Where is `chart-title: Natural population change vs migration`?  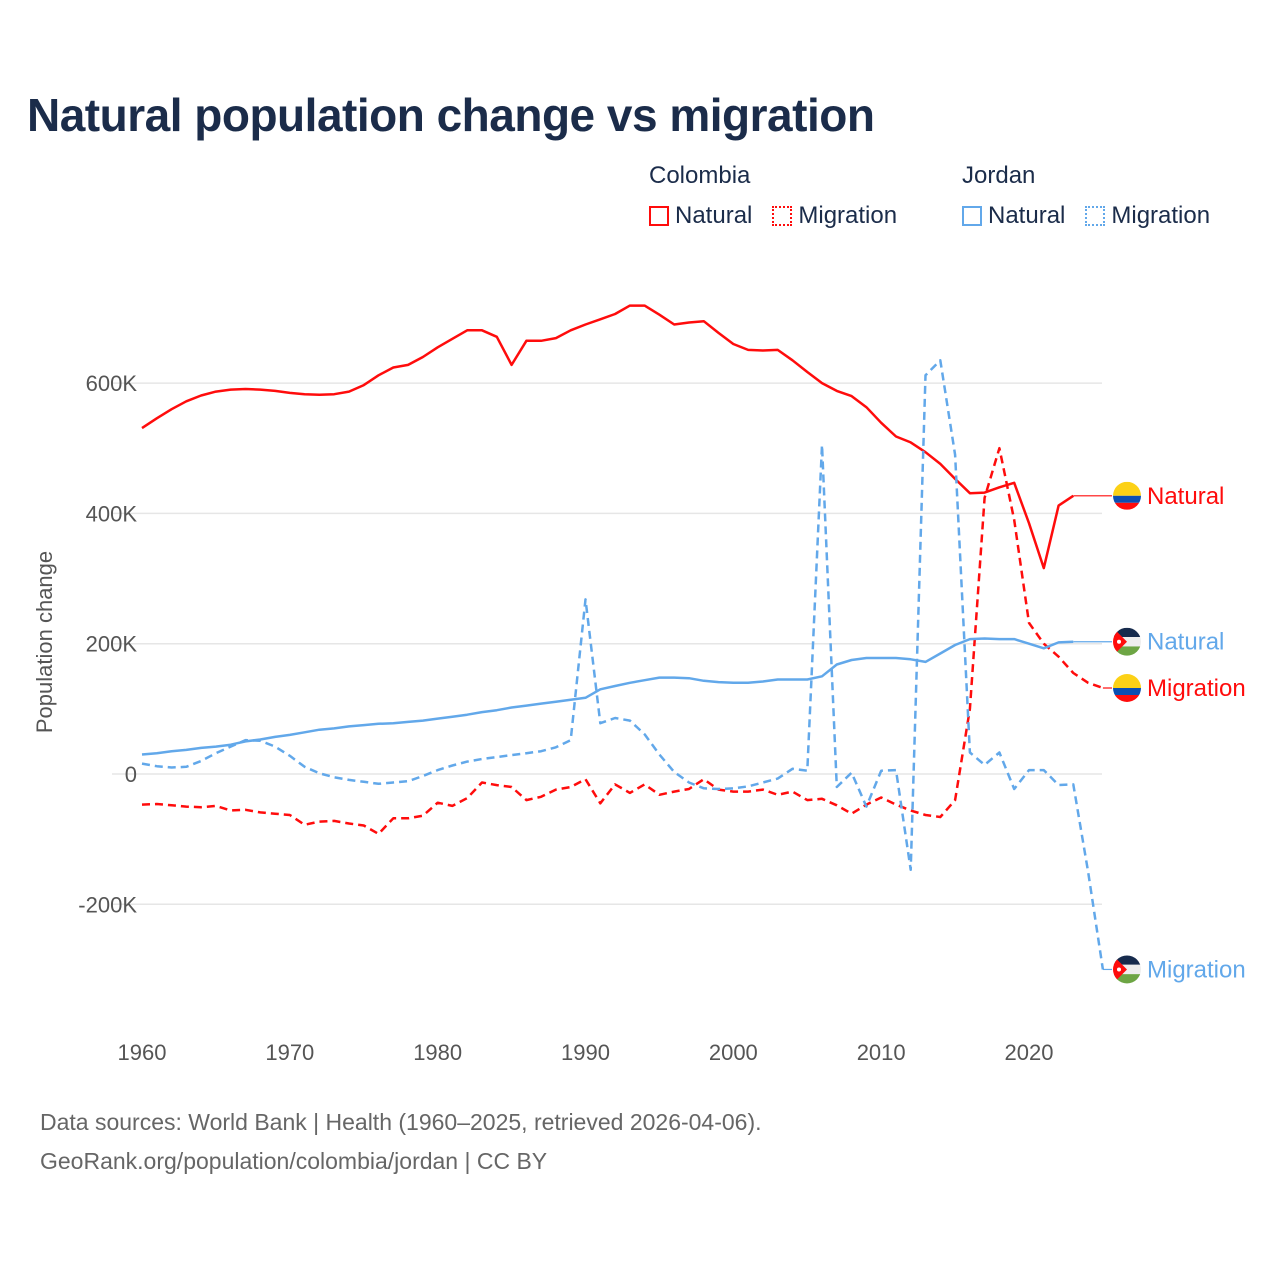 chart-title: Natural population change vs migration is located at coordinates (451, 115).